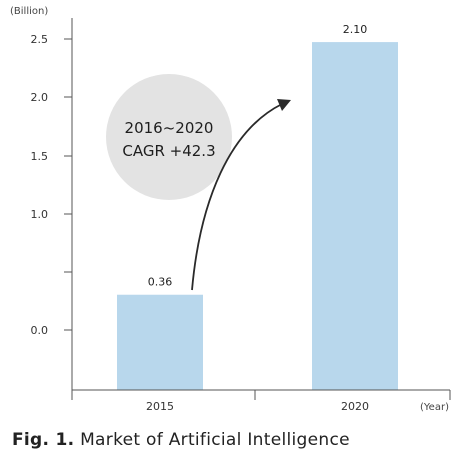 Image resolution: width=458 pixels, height=464 pixels. What do you see at coordinates (40, 156) in the screenshot?
I see `y-tick-label: 1.5` at bounding box center [40, 156].